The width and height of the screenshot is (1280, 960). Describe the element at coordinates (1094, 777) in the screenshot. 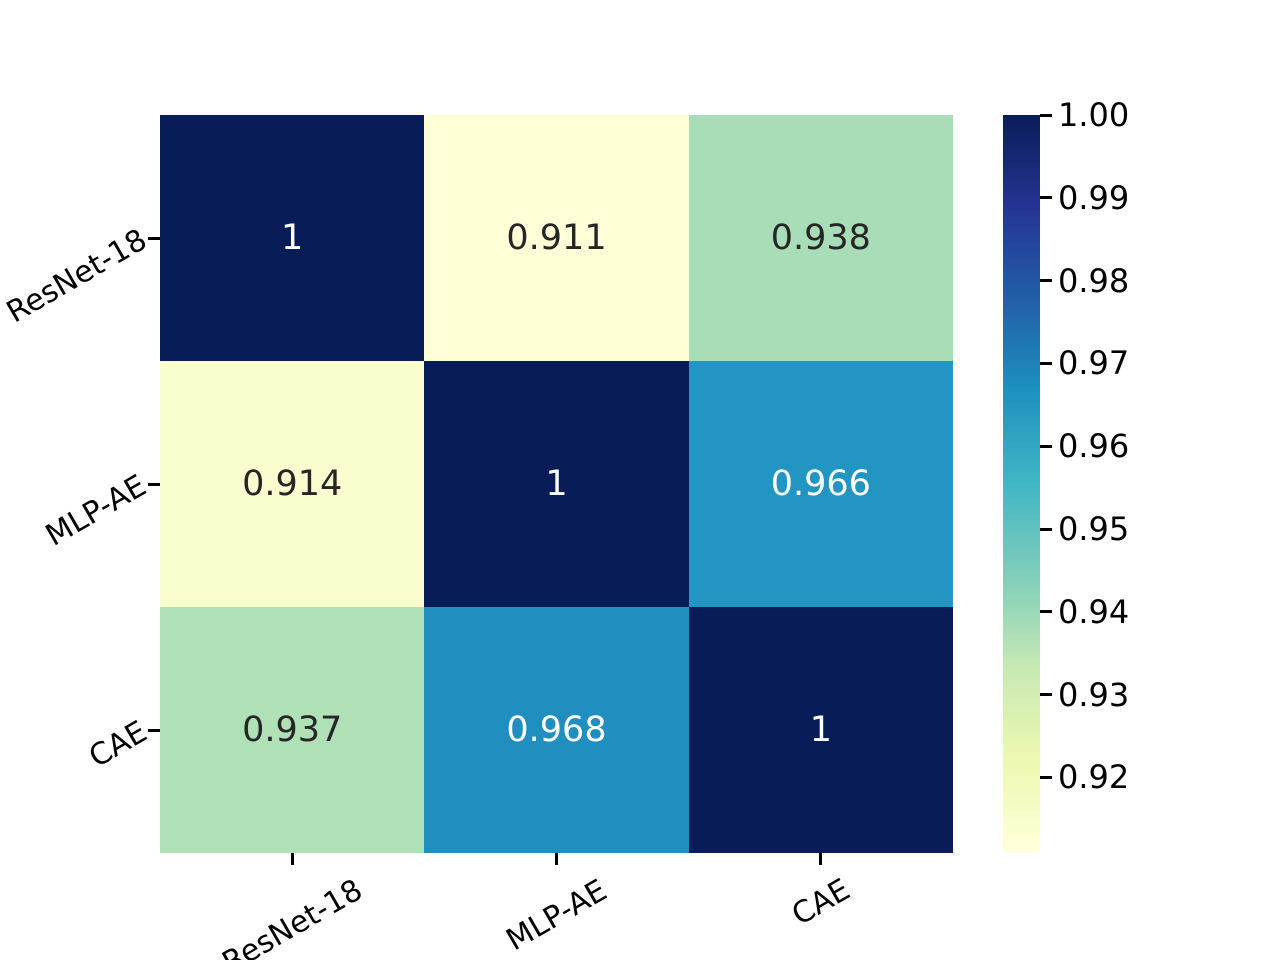

I see `colorbar-tick-label-0.92: 0.92` at that location.